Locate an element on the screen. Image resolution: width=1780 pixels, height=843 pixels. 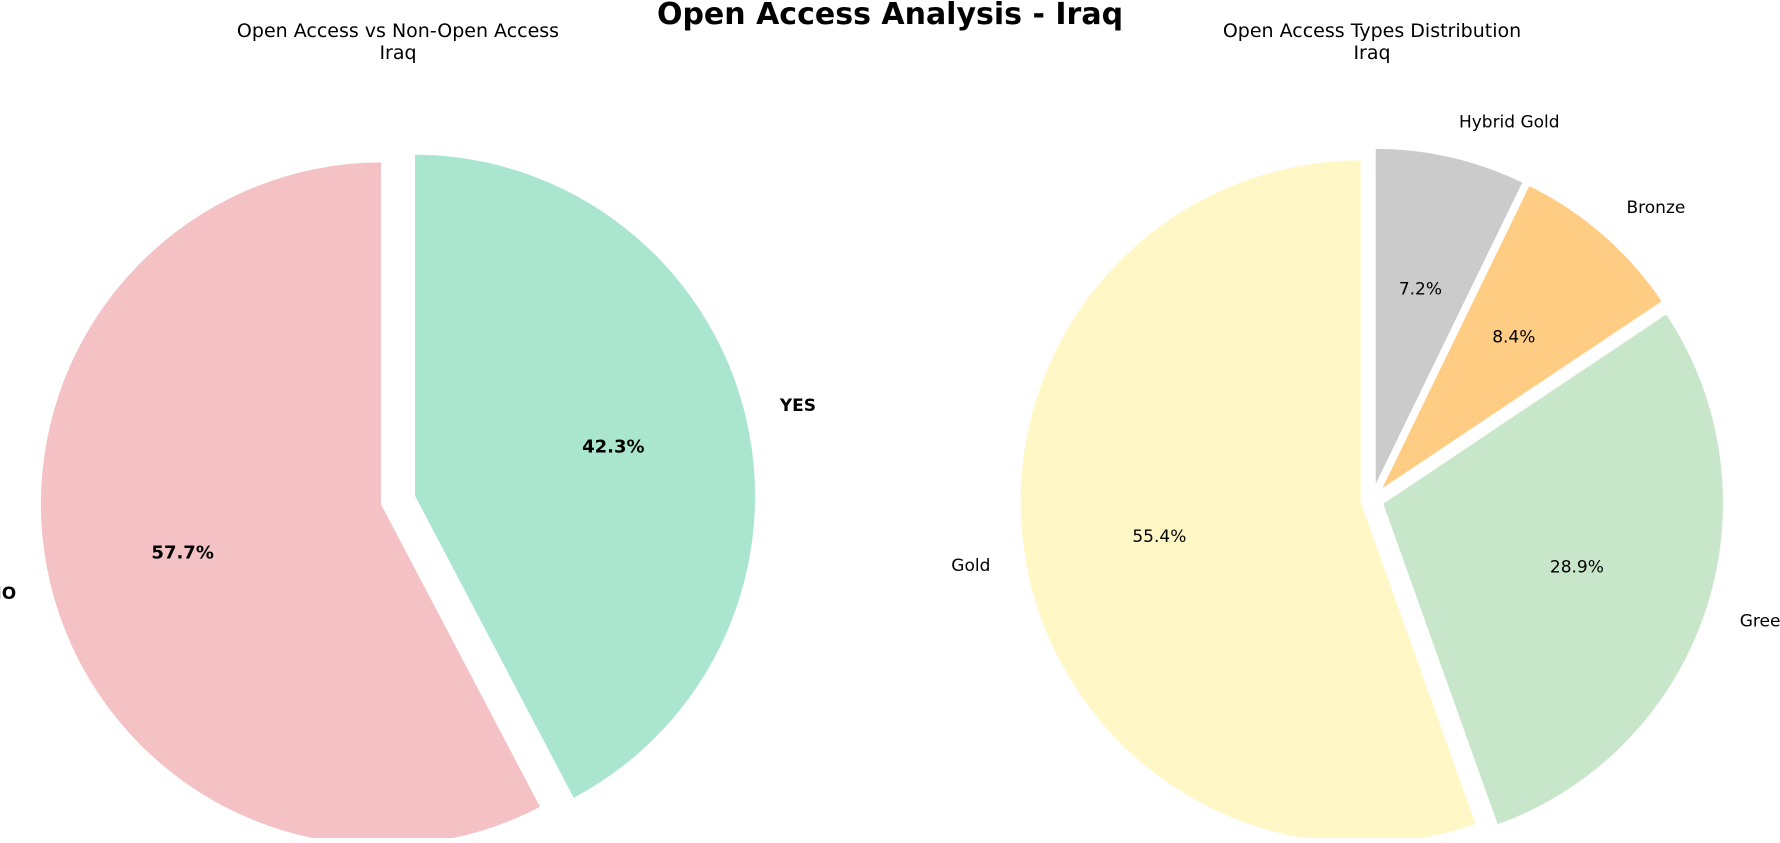
pie-pct-label-hybrid-gold: 7.2% is located at coordinates (1420, 290).